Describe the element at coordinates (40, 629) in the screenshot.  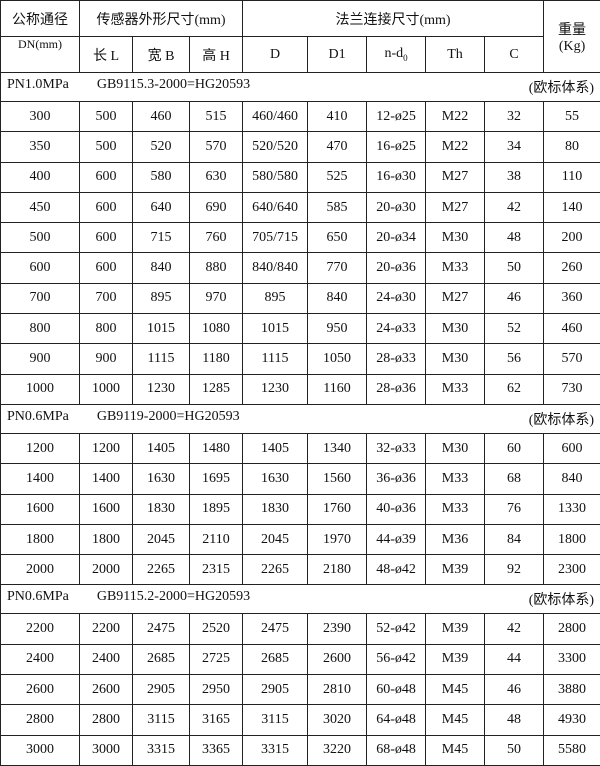
I see `table-cell: 2200` at that location.